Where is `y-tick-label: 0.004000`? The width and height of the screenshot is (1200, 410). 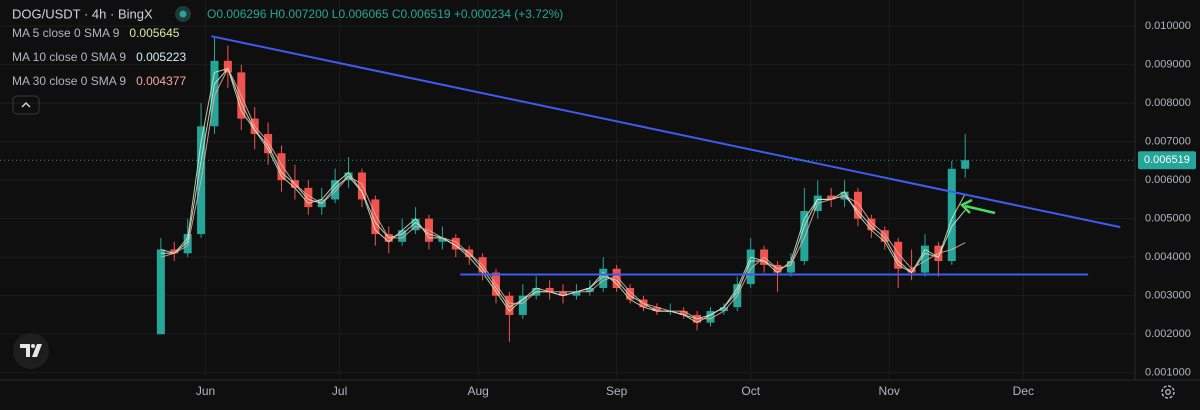
y-tick-label: 0.004000 is located at coordinates (1168, 257).